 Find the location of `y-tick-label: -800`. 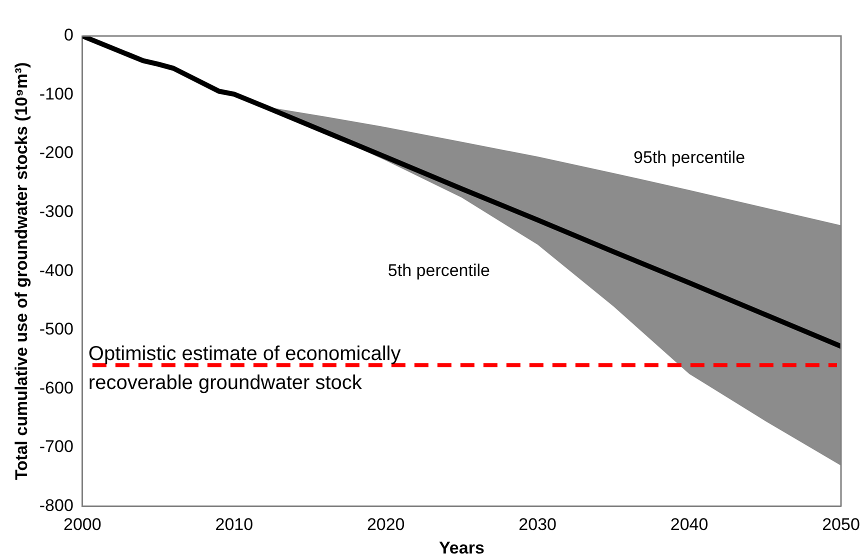

y-tick-label: -800 is located at coordinates (56, 505).